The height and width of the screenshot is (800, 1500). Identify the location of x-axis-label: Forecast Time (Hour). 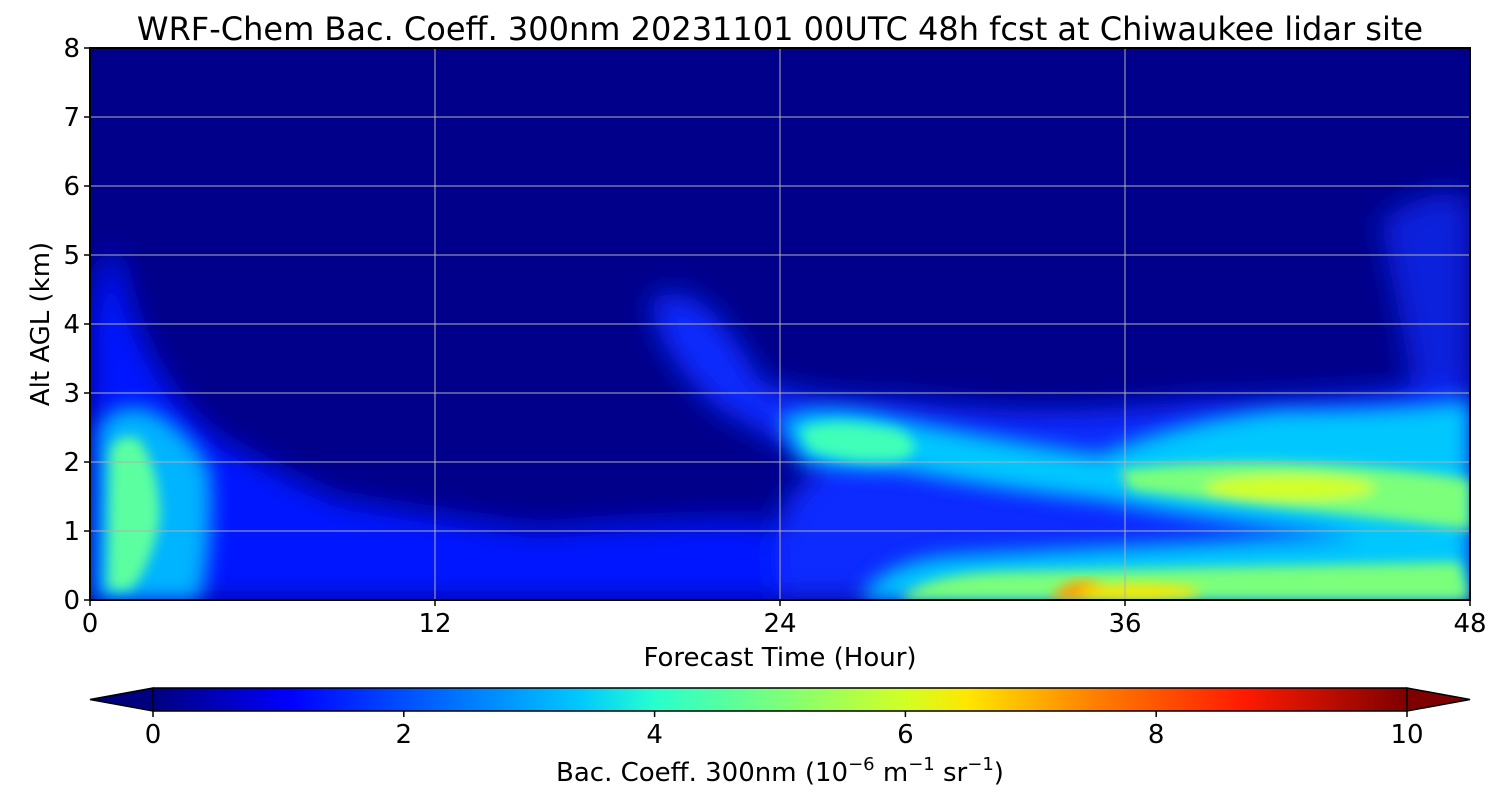
(779, 658).